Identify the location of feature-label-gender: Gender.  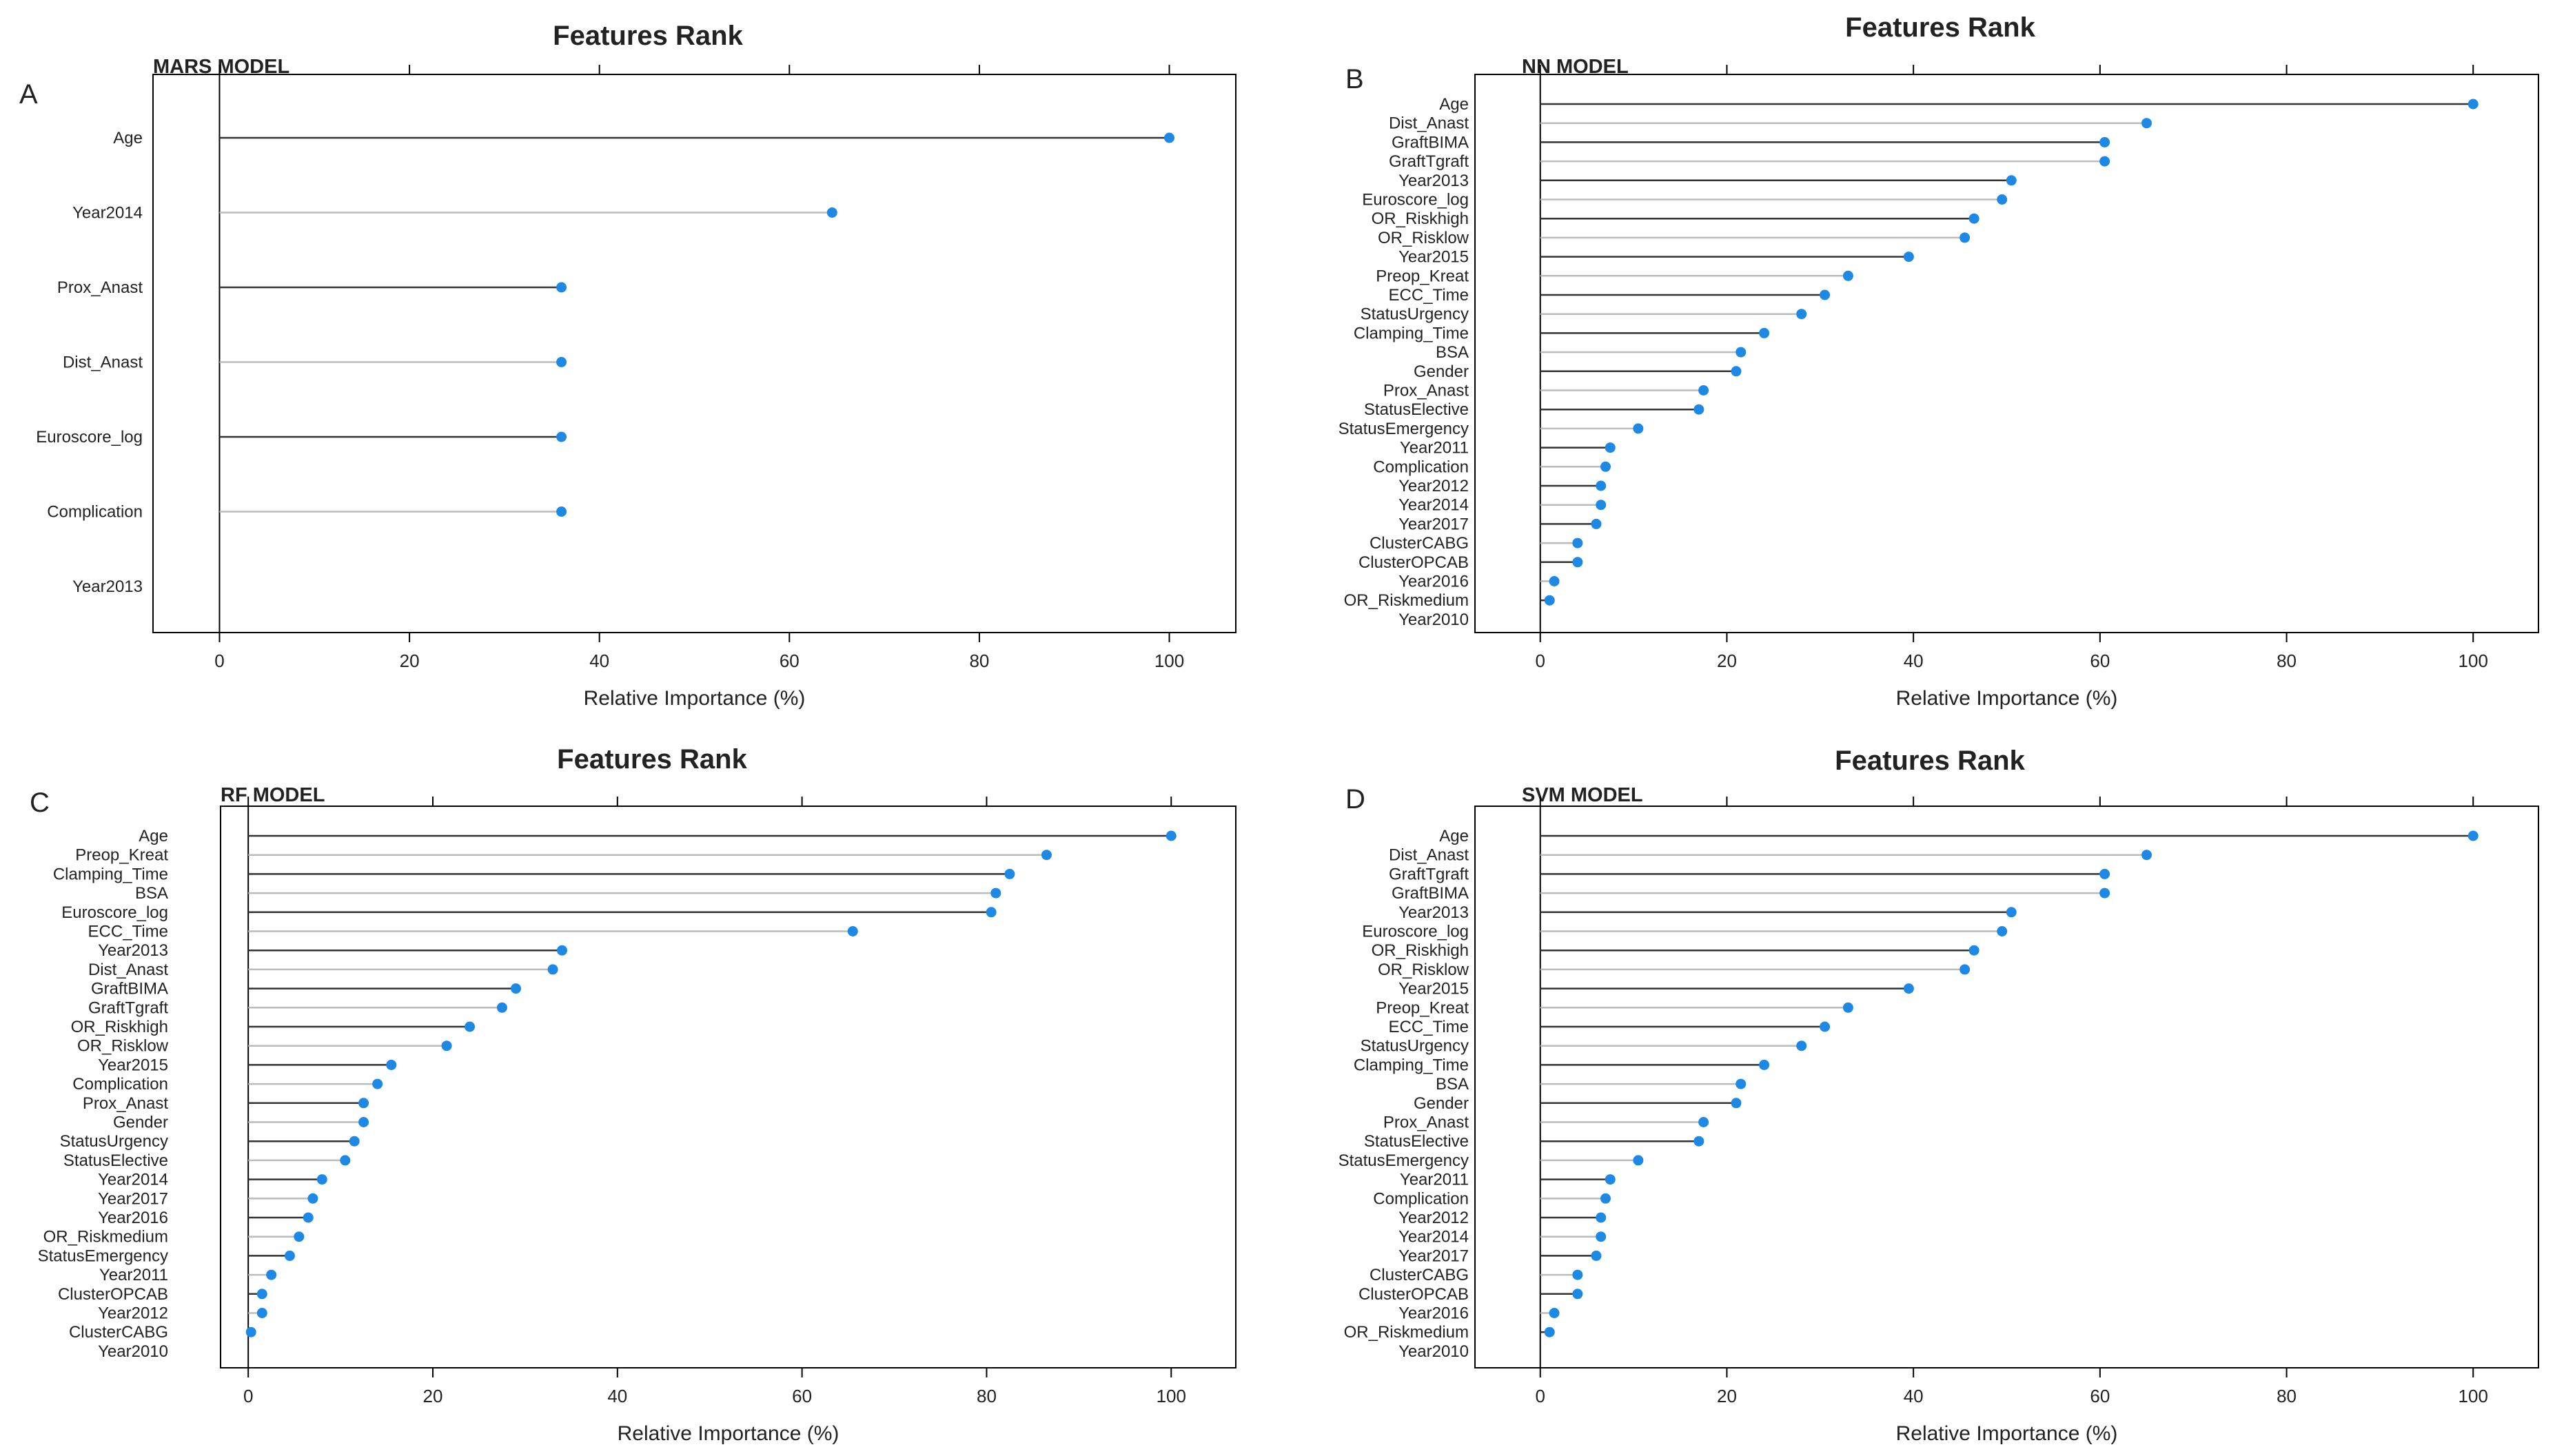
(1441, 371).